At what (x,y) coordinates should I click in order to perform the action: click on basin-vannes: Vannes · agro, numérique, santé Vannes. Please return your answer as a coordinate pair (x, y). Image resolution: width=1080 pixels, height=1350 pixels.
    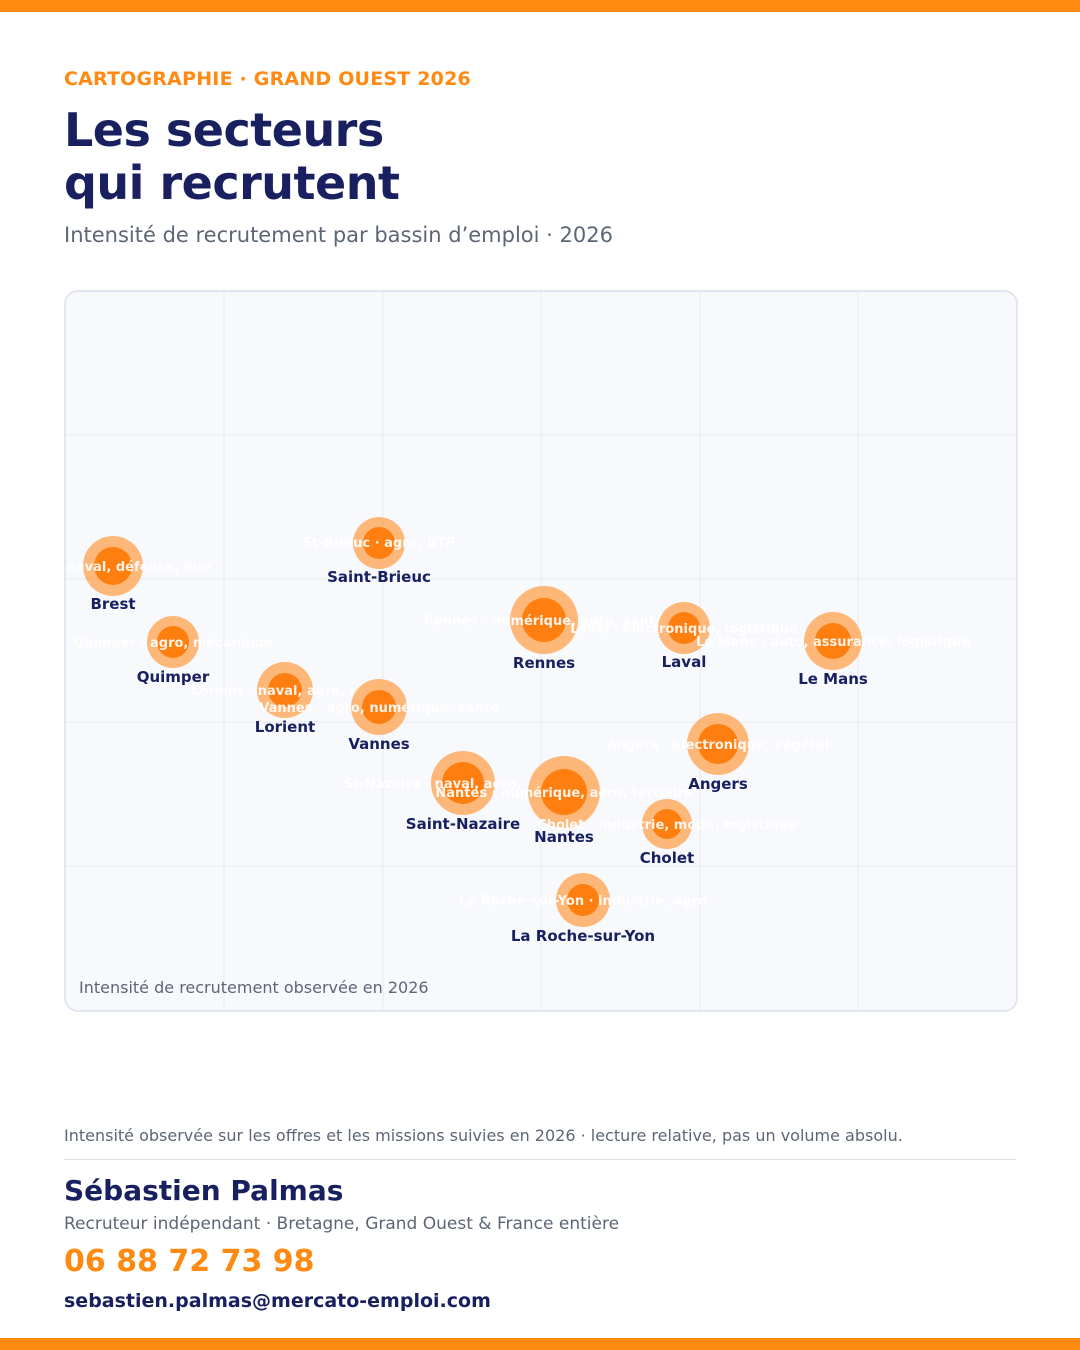
    Looking at the image, I should click on (379, 716).